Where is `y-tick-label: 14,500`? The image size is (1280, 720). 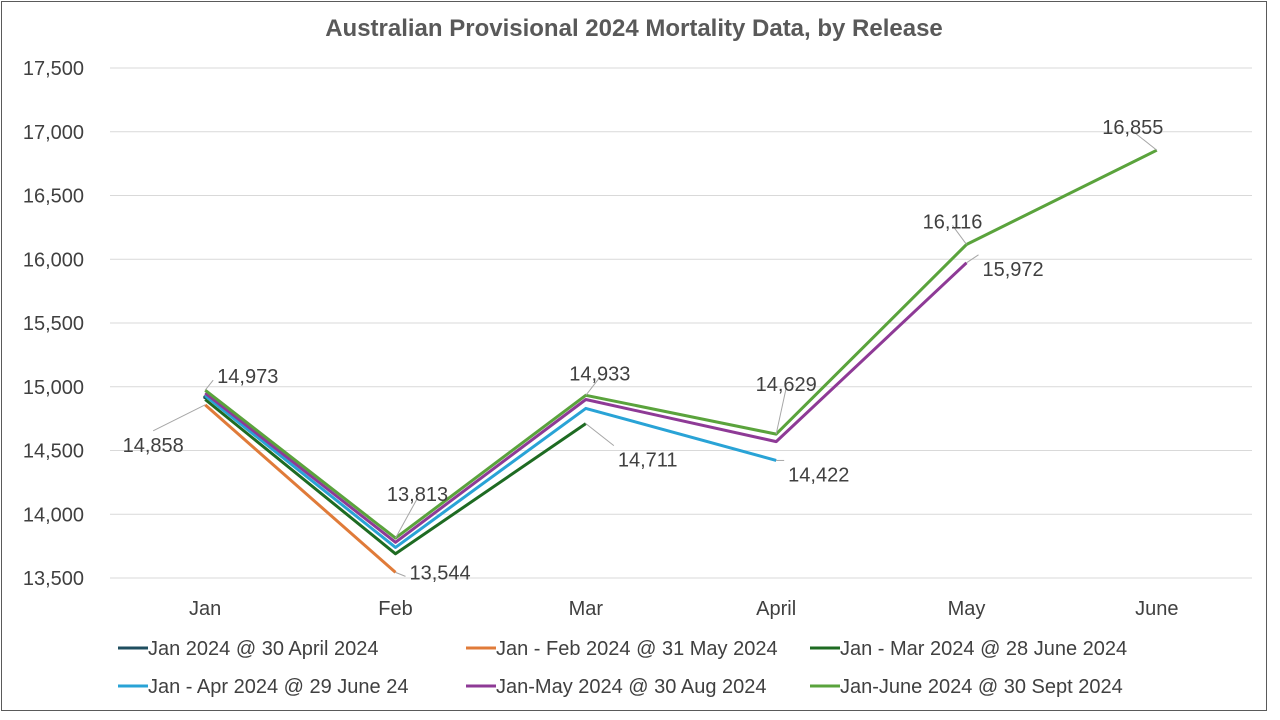 y-tick-label: 14,500 is located at coordinates (53, 452).